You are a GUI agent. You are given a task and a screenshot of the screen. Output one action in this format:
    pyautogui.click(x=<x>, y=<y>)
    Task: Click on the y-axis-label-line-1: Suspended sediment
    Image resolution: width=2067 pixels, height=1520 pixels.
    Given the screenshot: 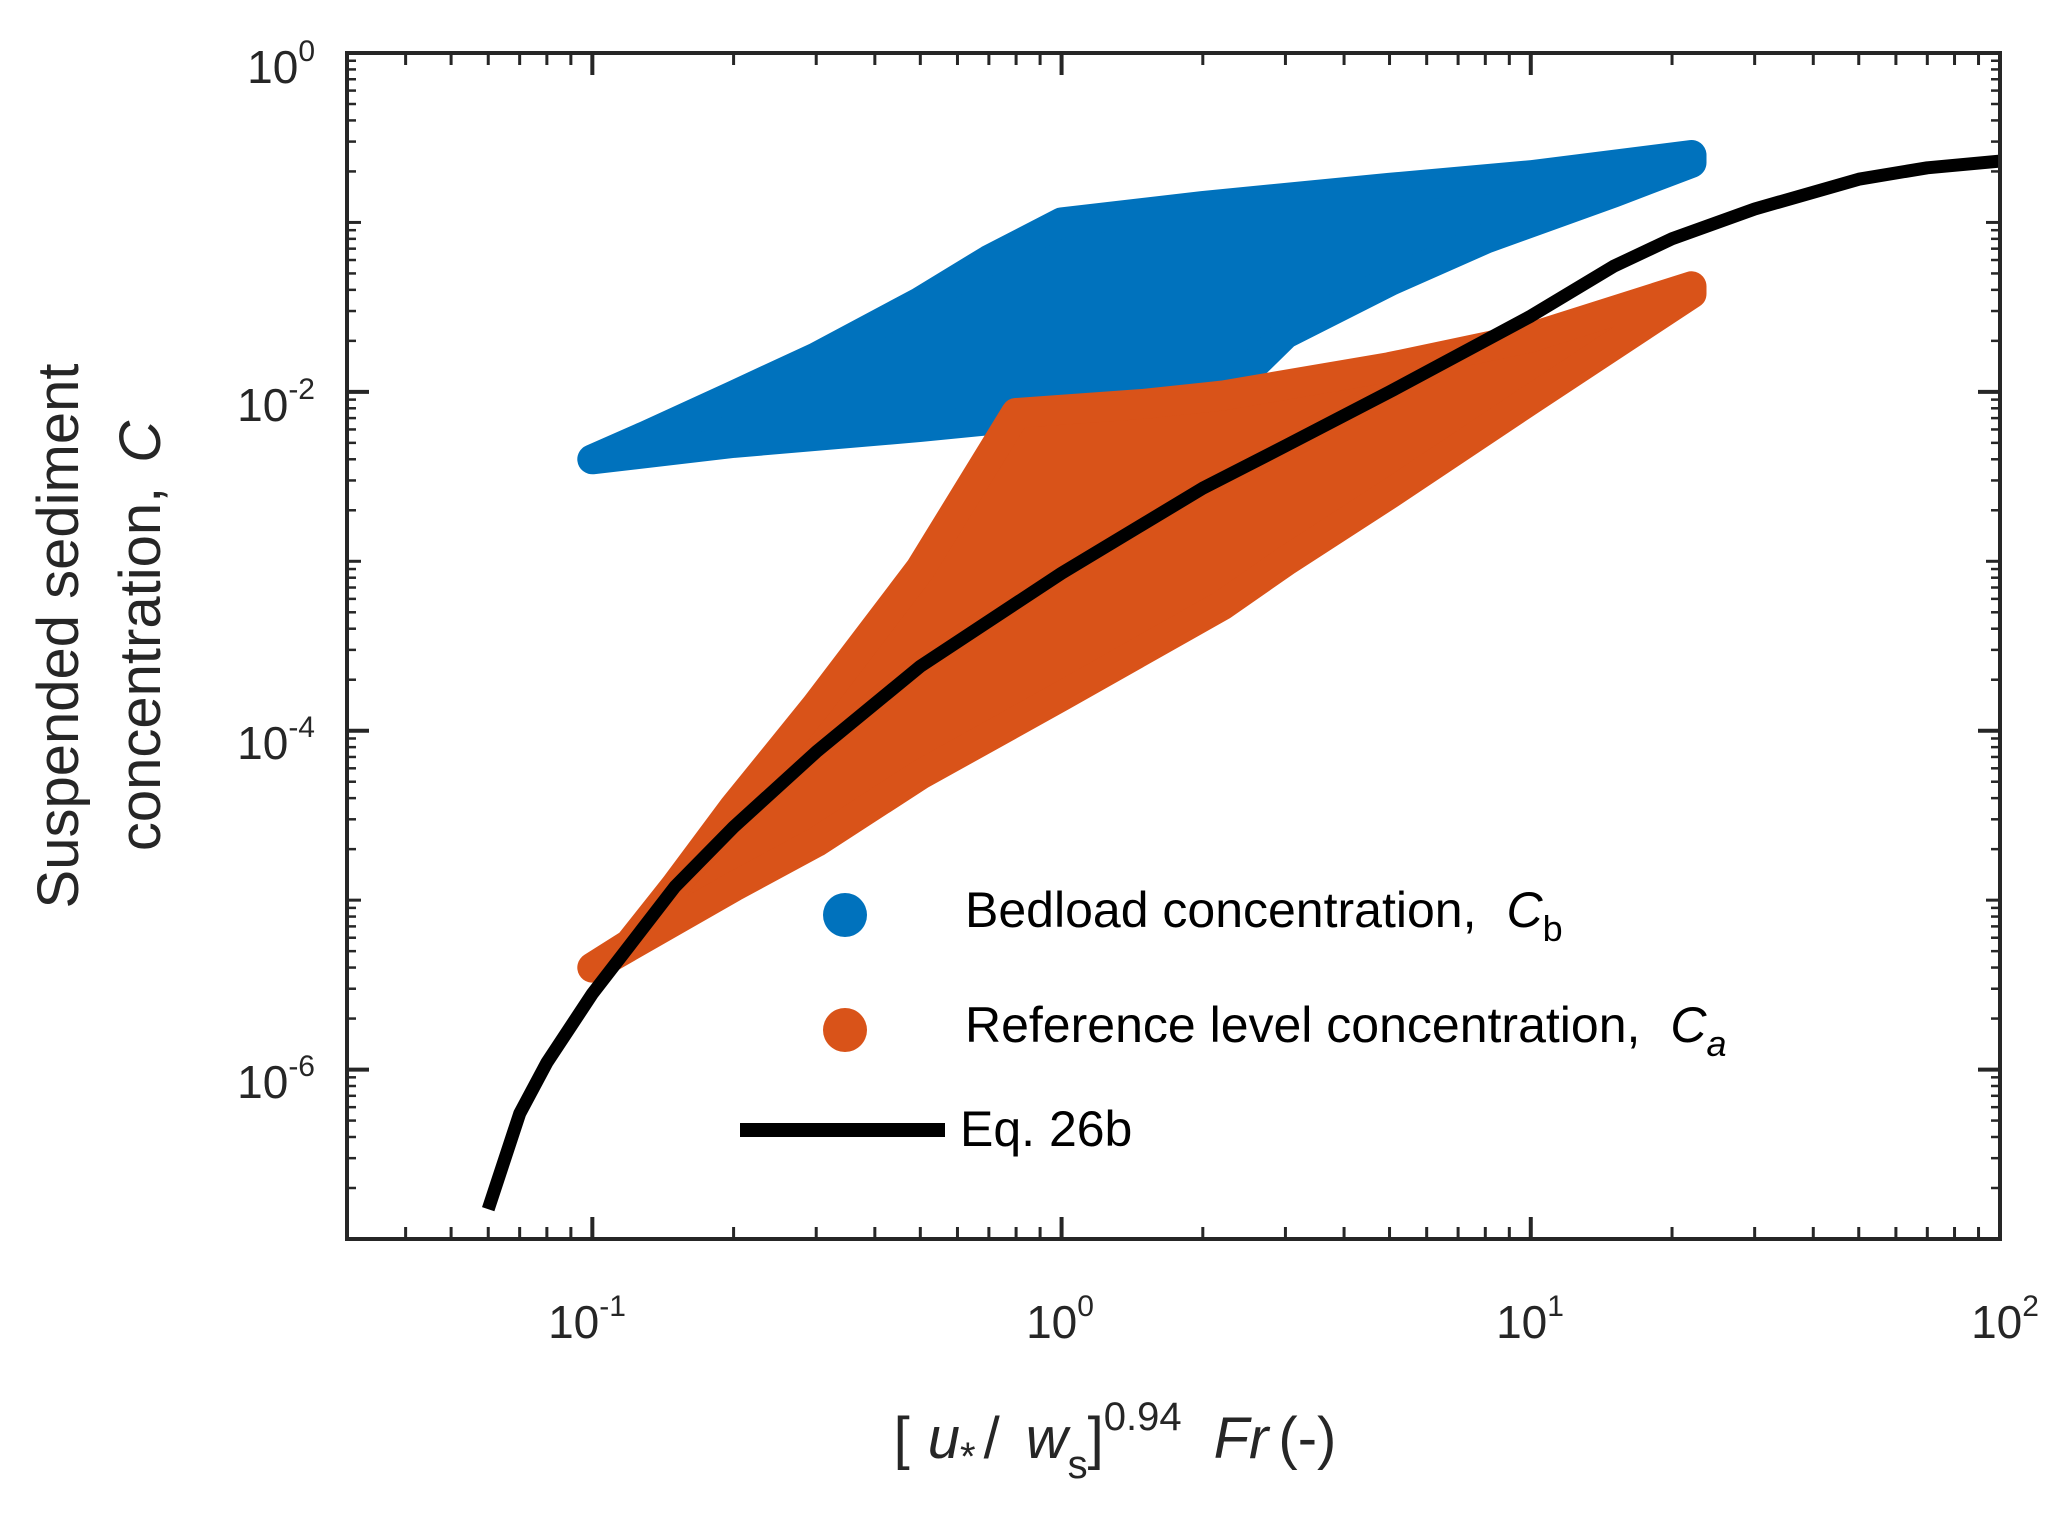 What is the action you would take?
    pyautogui.click(x=58, y=636)
    